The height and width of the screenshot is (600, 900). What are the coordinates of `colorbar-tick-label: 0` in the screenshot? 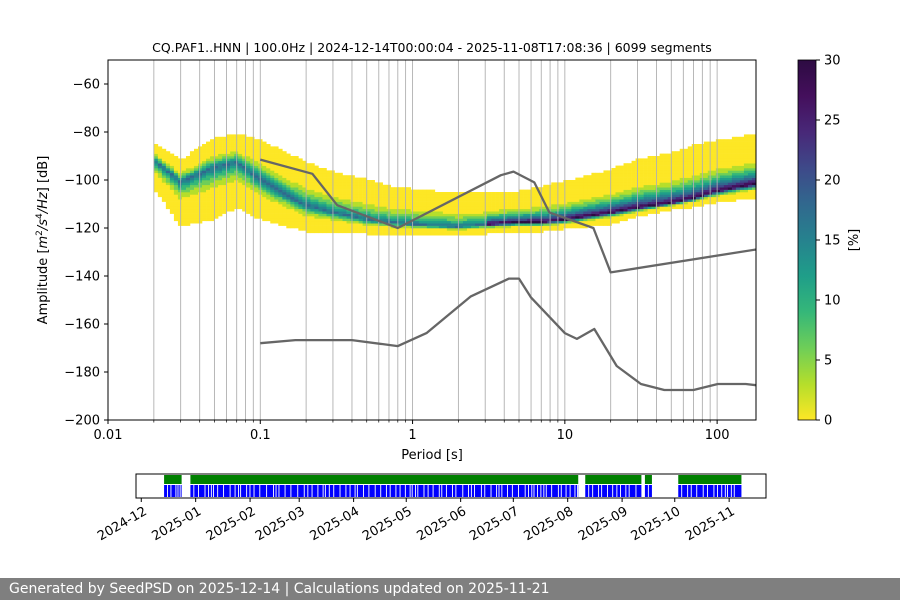 It's located at (828, 421).